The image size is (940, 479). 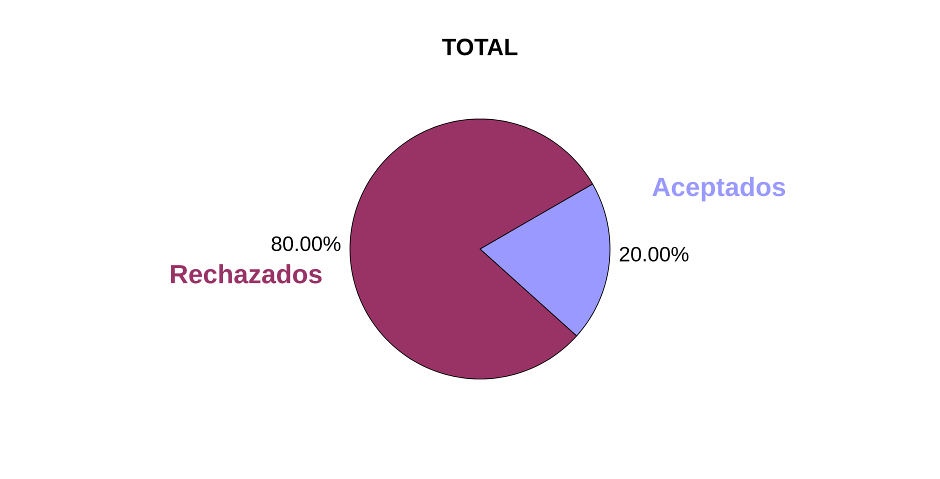 I want to click on data-label: 80.00%, so click(x=306, y=244).